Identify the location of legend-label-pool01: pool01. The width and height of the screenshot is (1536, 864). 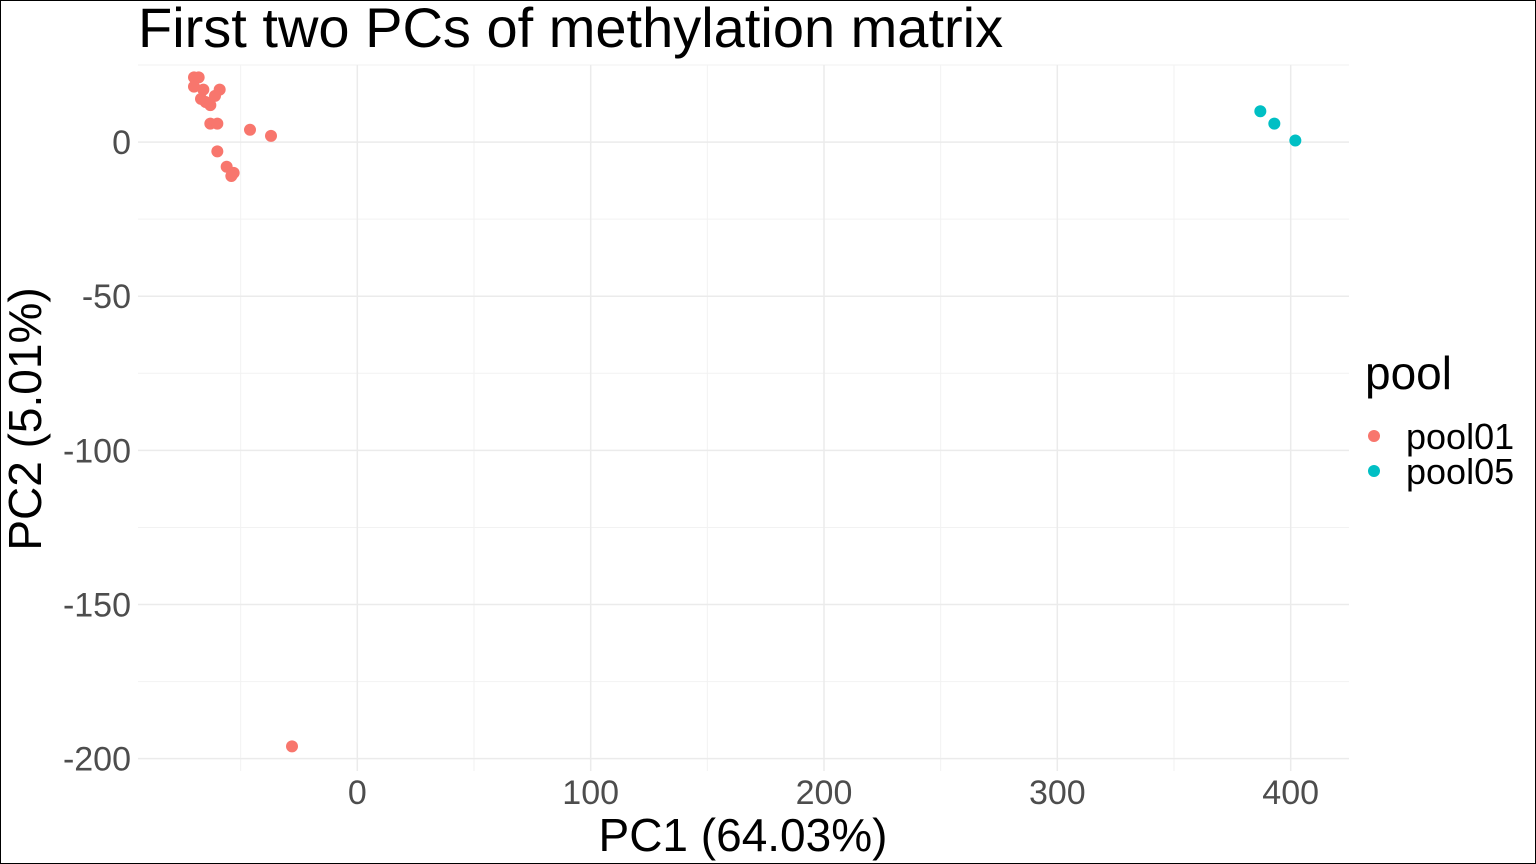
(1460, 436).